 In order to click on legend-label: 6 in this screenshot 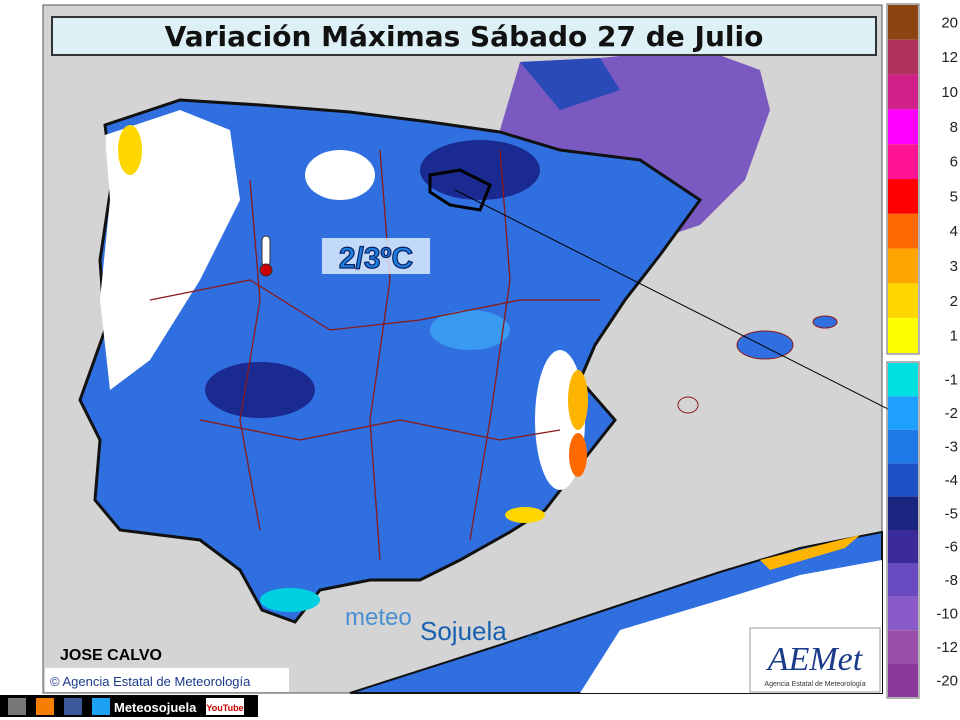, I will do `click(954, 162)`.